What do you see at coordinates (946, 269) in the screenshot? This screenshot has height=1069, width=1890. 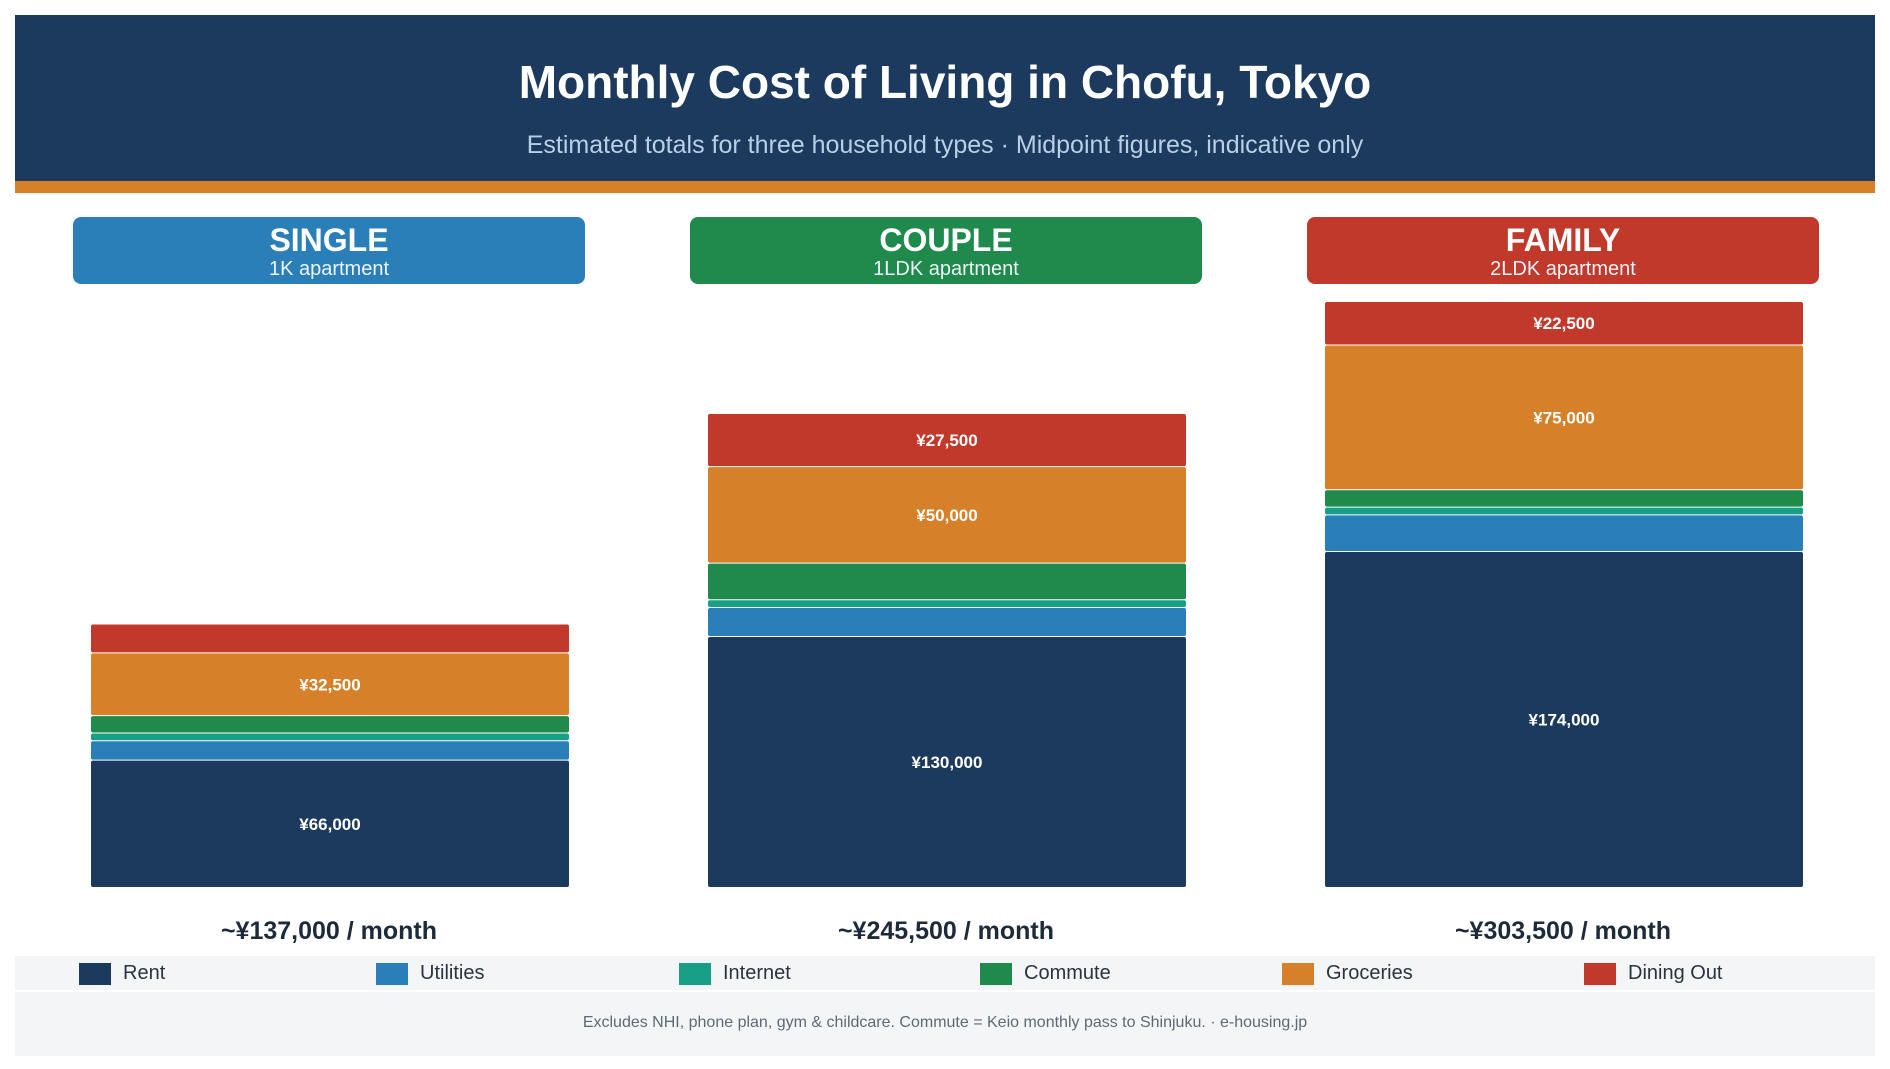 I see `group-apartment-type: 1LDK apartment` at bounding box center [946, 269].